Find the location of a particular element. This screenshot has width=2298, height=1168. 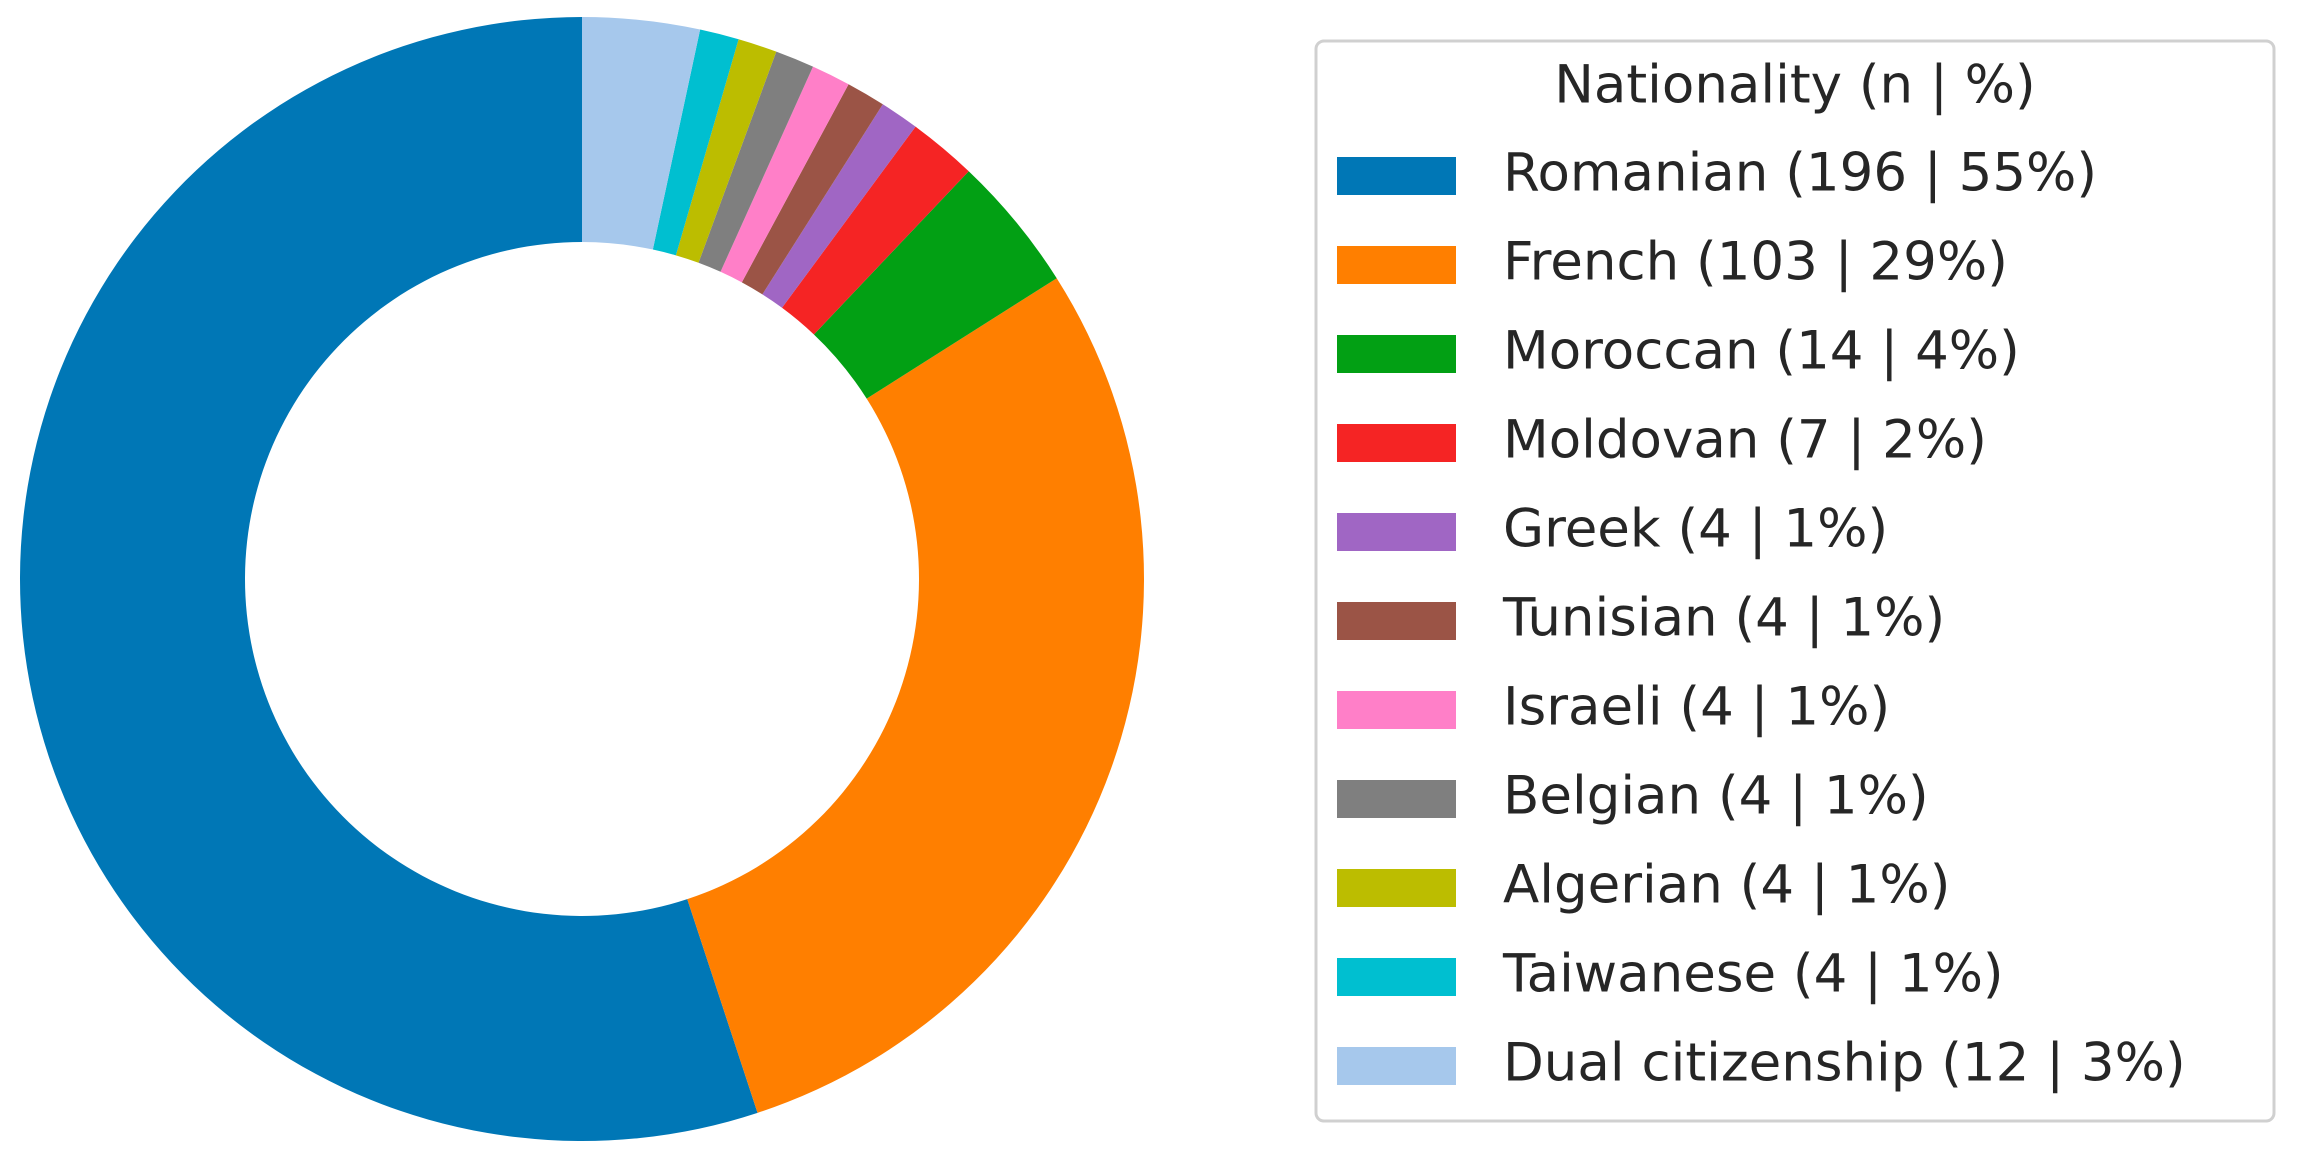

legend-title: Nationality (n | %) is located at coordinates (1794, 85).